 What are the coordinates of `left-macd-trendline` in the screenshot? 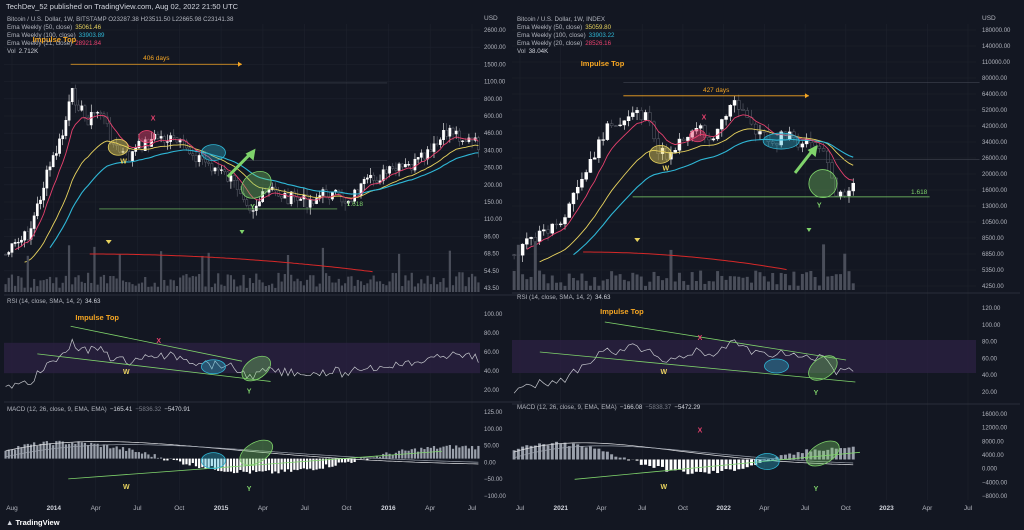 It's located at (255, 465).